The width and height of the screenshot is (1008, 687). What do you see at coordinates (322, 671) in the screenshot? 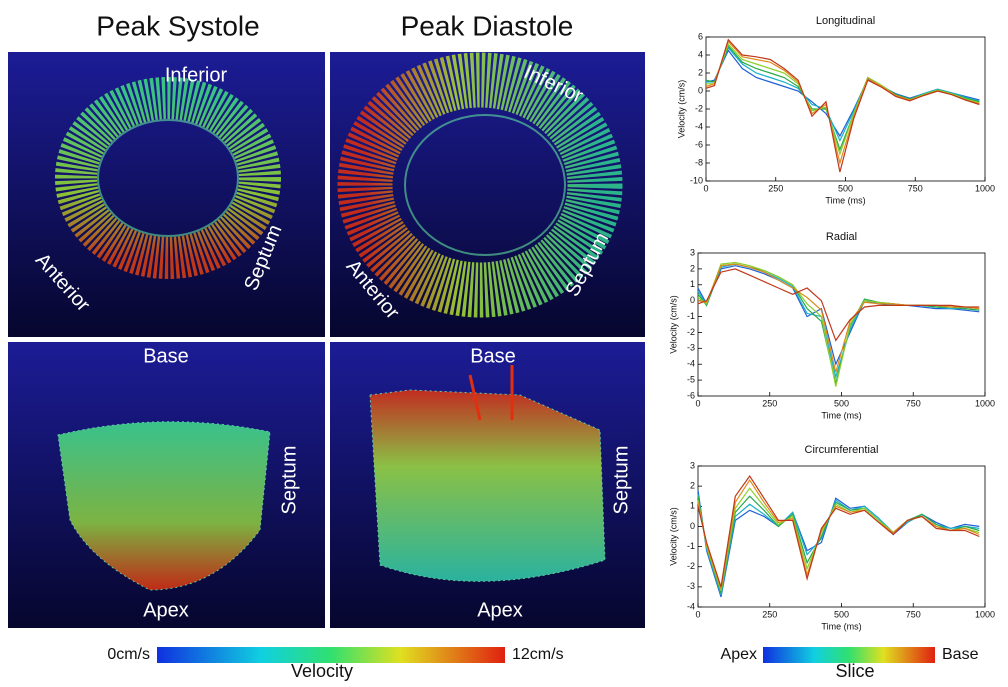
I see `colorbar-title: Velocity` at bounding box center [322, 671].